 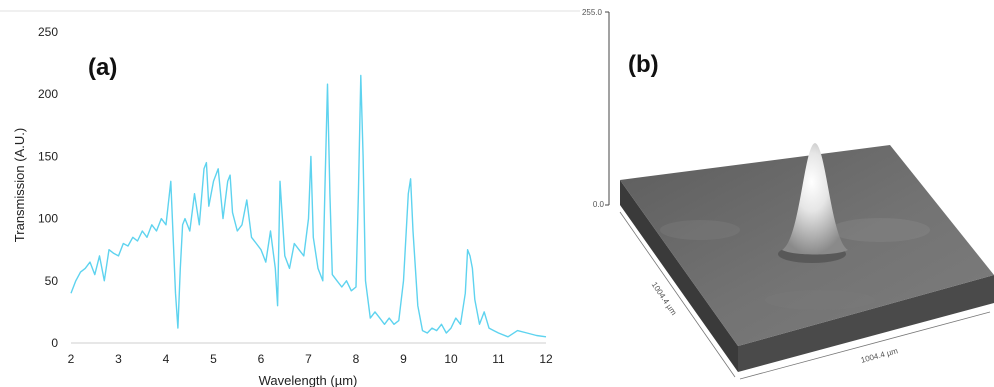 What do you see at coordinates (498, 359) in the screenshot?
I see `x-tick-label: 11` at bounding box center [498, 359].